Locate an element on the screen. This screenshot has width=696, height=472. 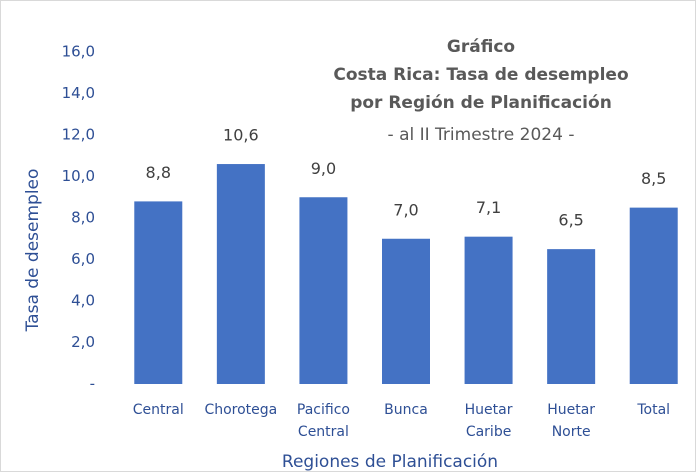
data-label: 9,0 is located at coordinates (323, 168).